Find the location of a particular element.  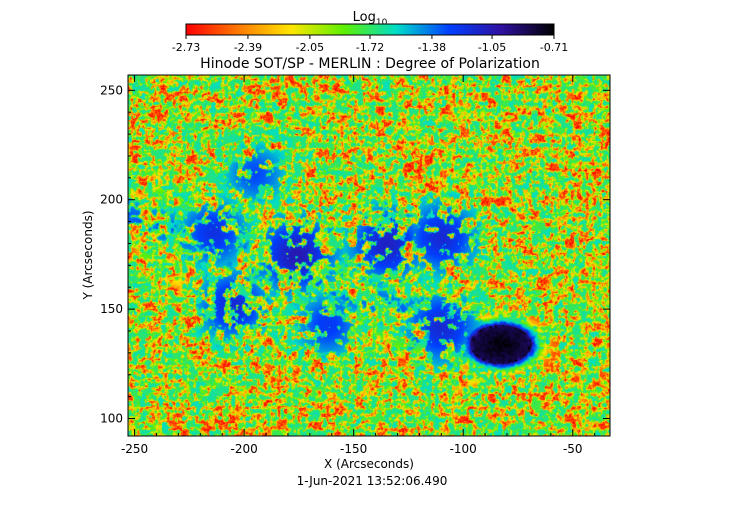

colorbar-label: Log10 is located at coordinates (370, 19).